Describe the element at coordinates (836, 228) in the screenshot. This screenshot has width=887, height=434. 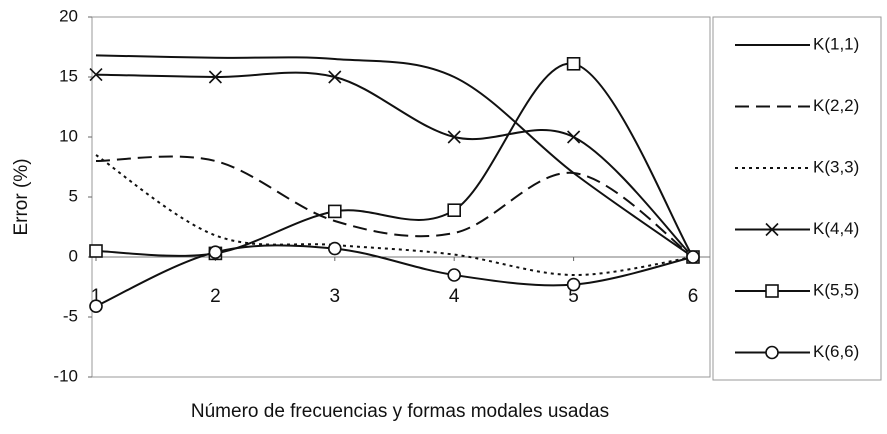
I see `legend-label: K(4,4)` at that location.